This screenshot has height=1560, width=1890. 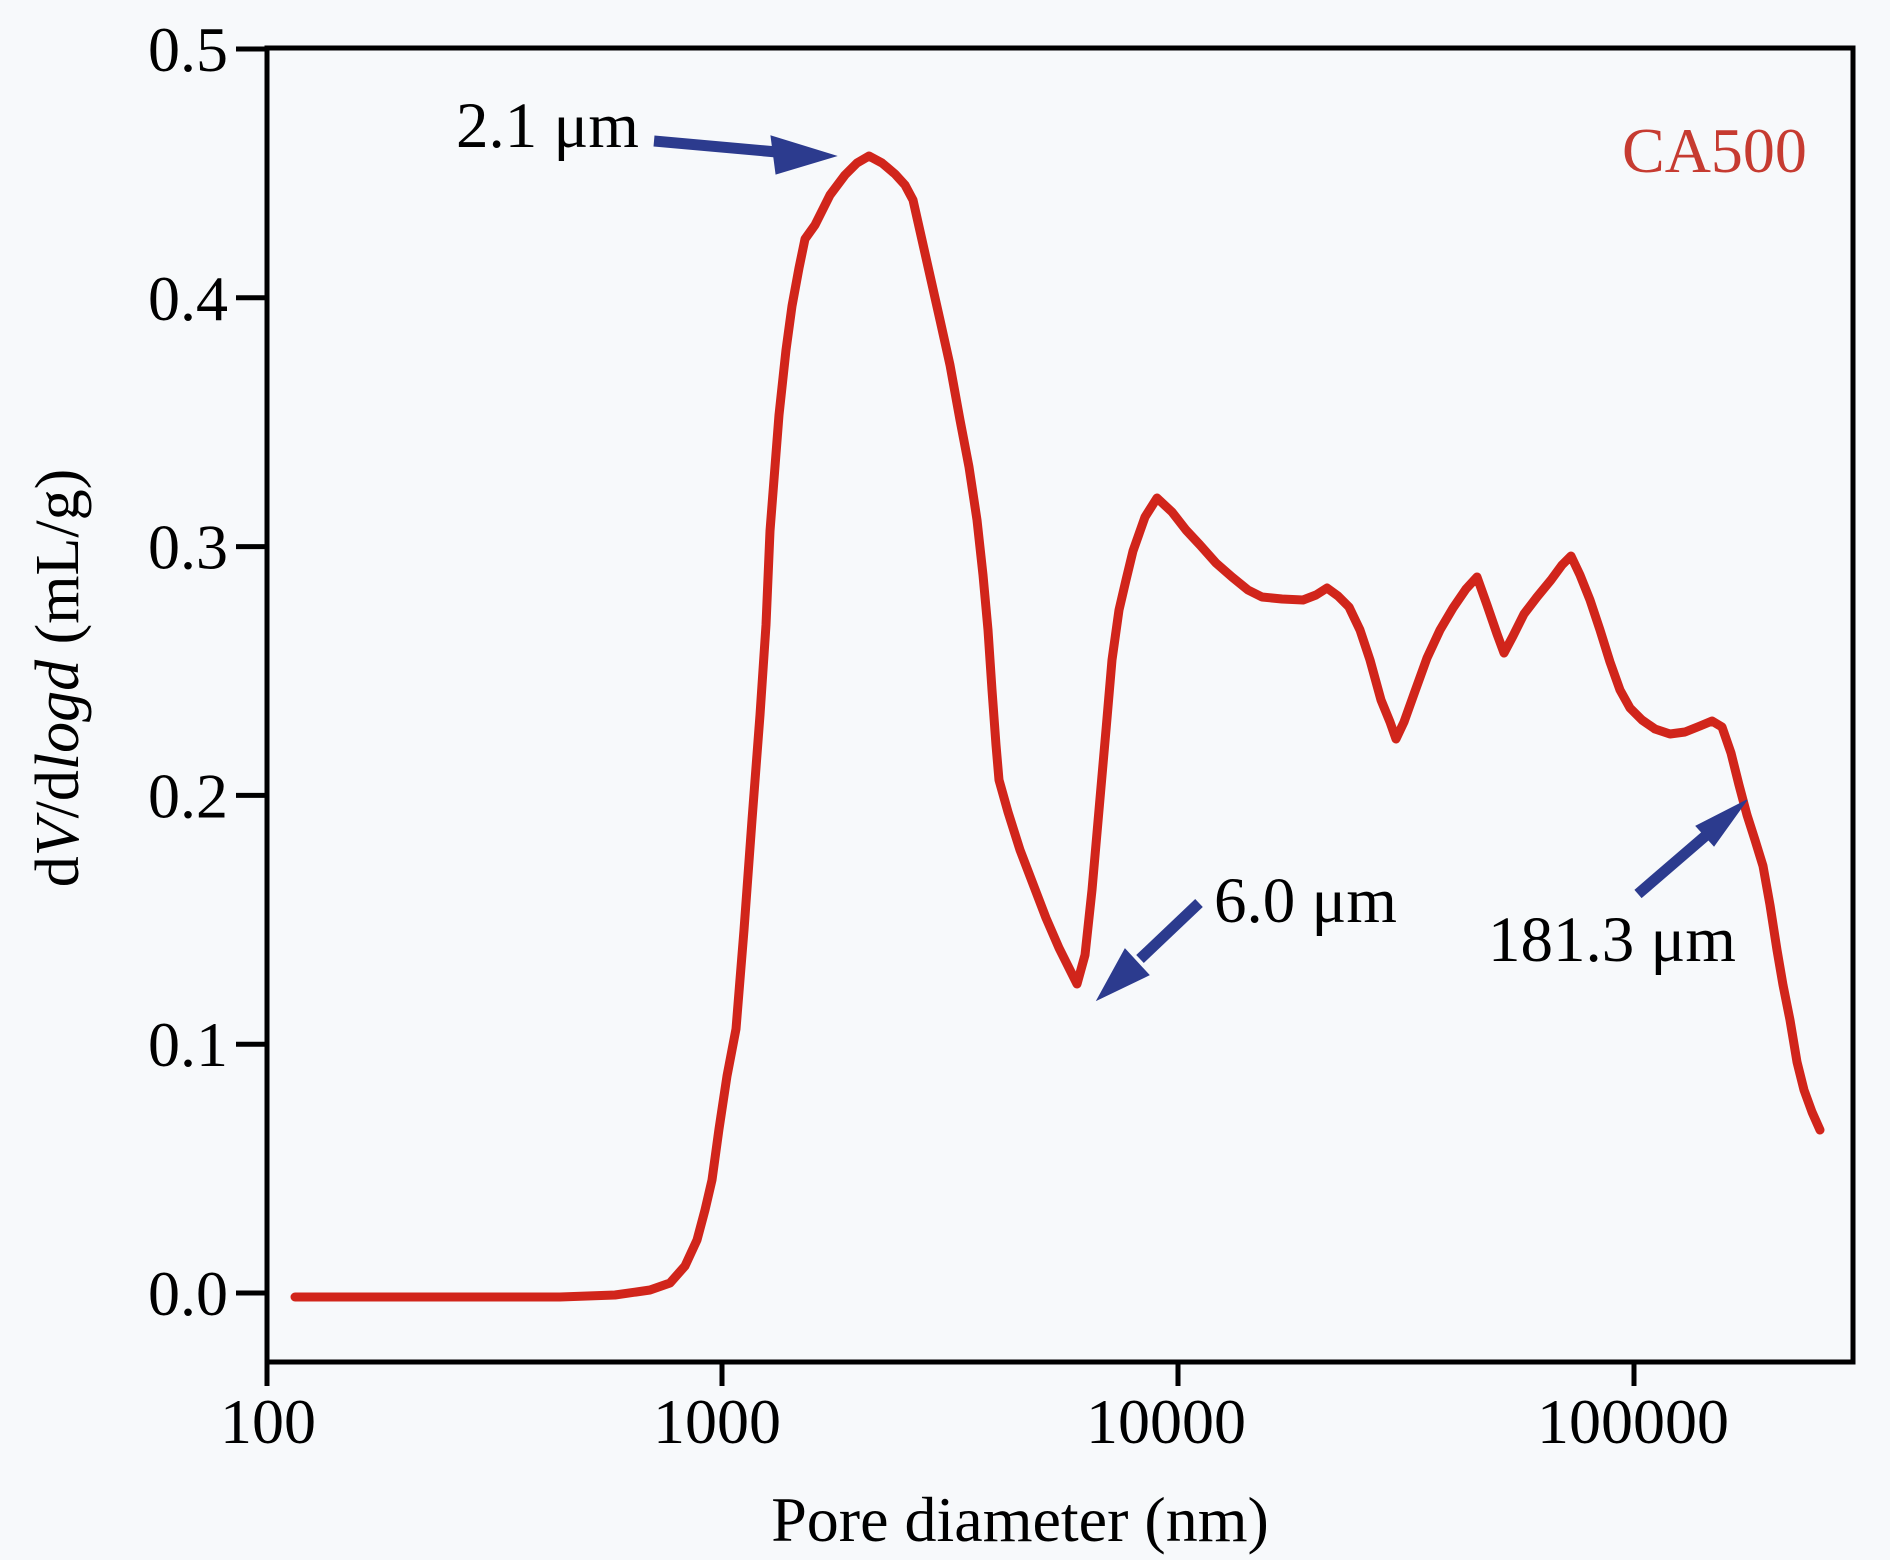 I want to click on svg-text: 0.2, so click(x=188, y=795).